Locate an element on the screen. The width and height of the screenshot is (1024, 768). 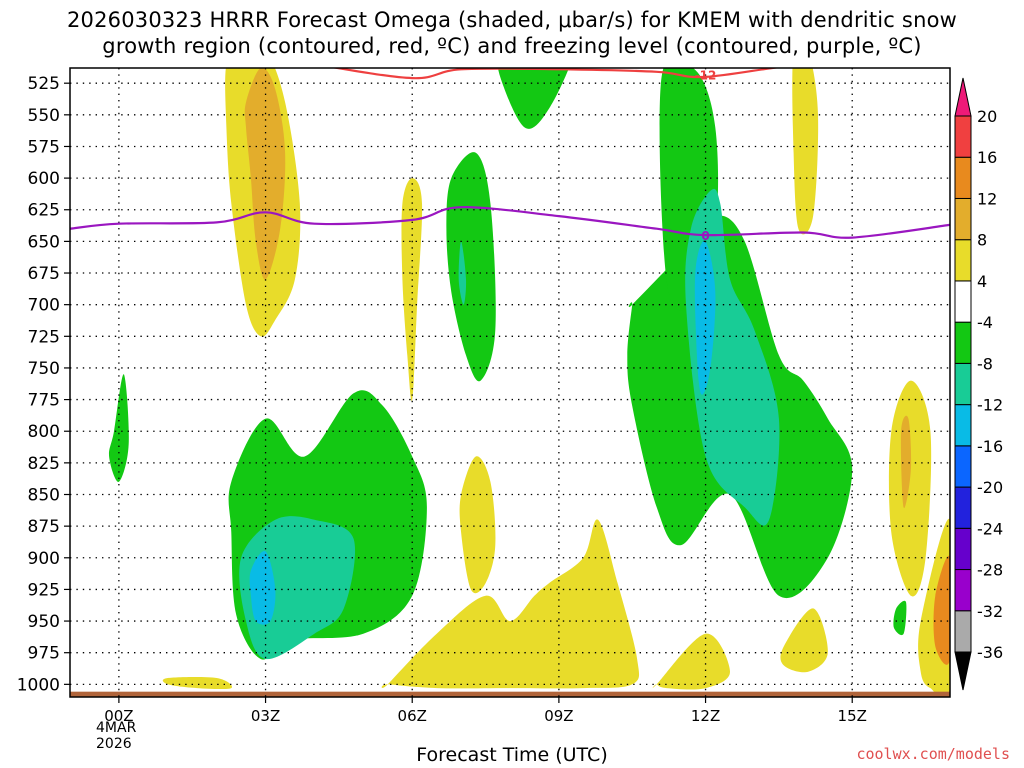
colorbar-label--20: -20 is located at coordinates (990, 487).